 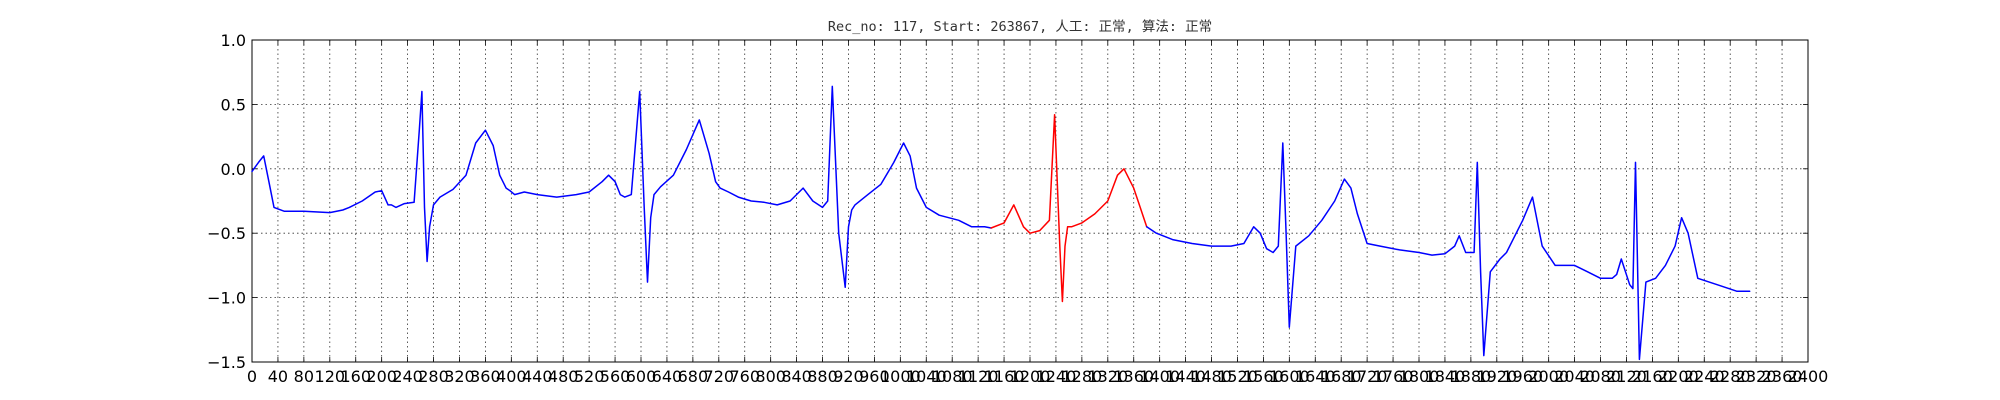 I want to click on x-tick-label: 1040, so click(x=926, y=376).